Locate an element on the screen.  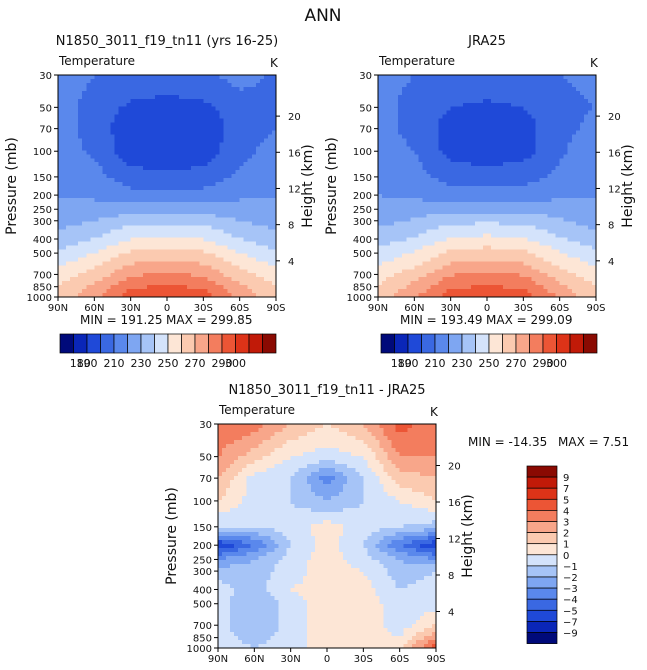
pressure-tick-label: 150 is located at coordinates (42, 178).